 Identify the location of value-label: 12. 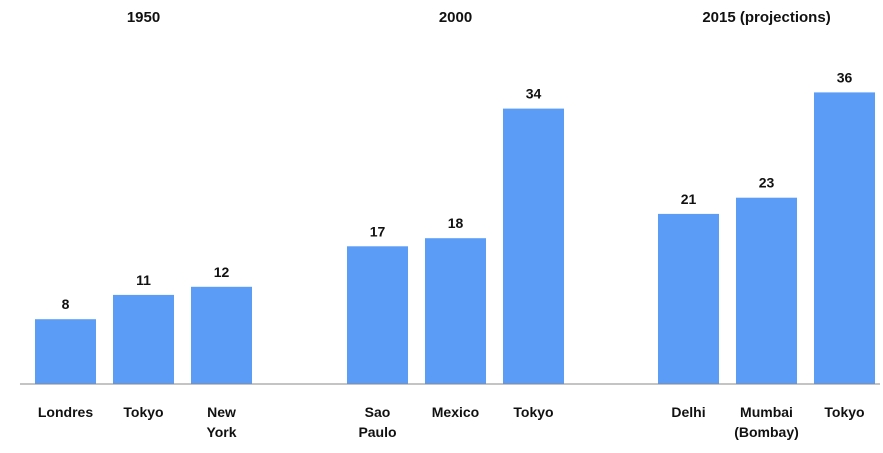
(222, 272).